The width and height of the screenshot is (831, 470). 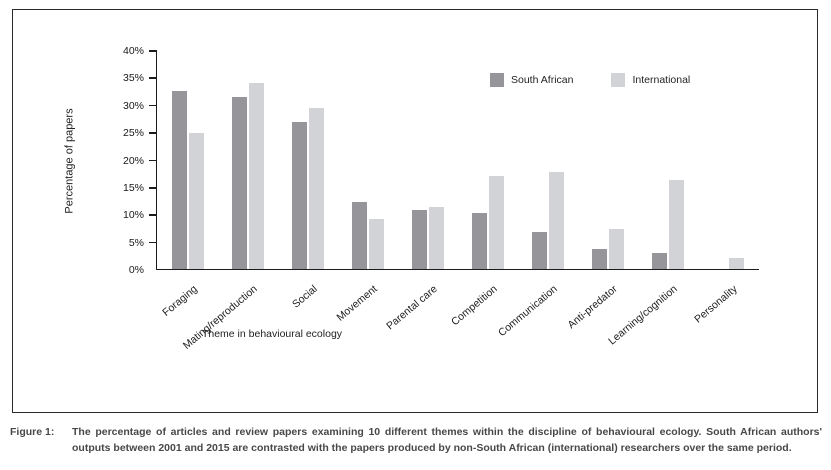 What do you see at coordinates (599, 259) in the screenshot?
I see `bar-south-african-anti-predator` at bounding box center [599, 259].